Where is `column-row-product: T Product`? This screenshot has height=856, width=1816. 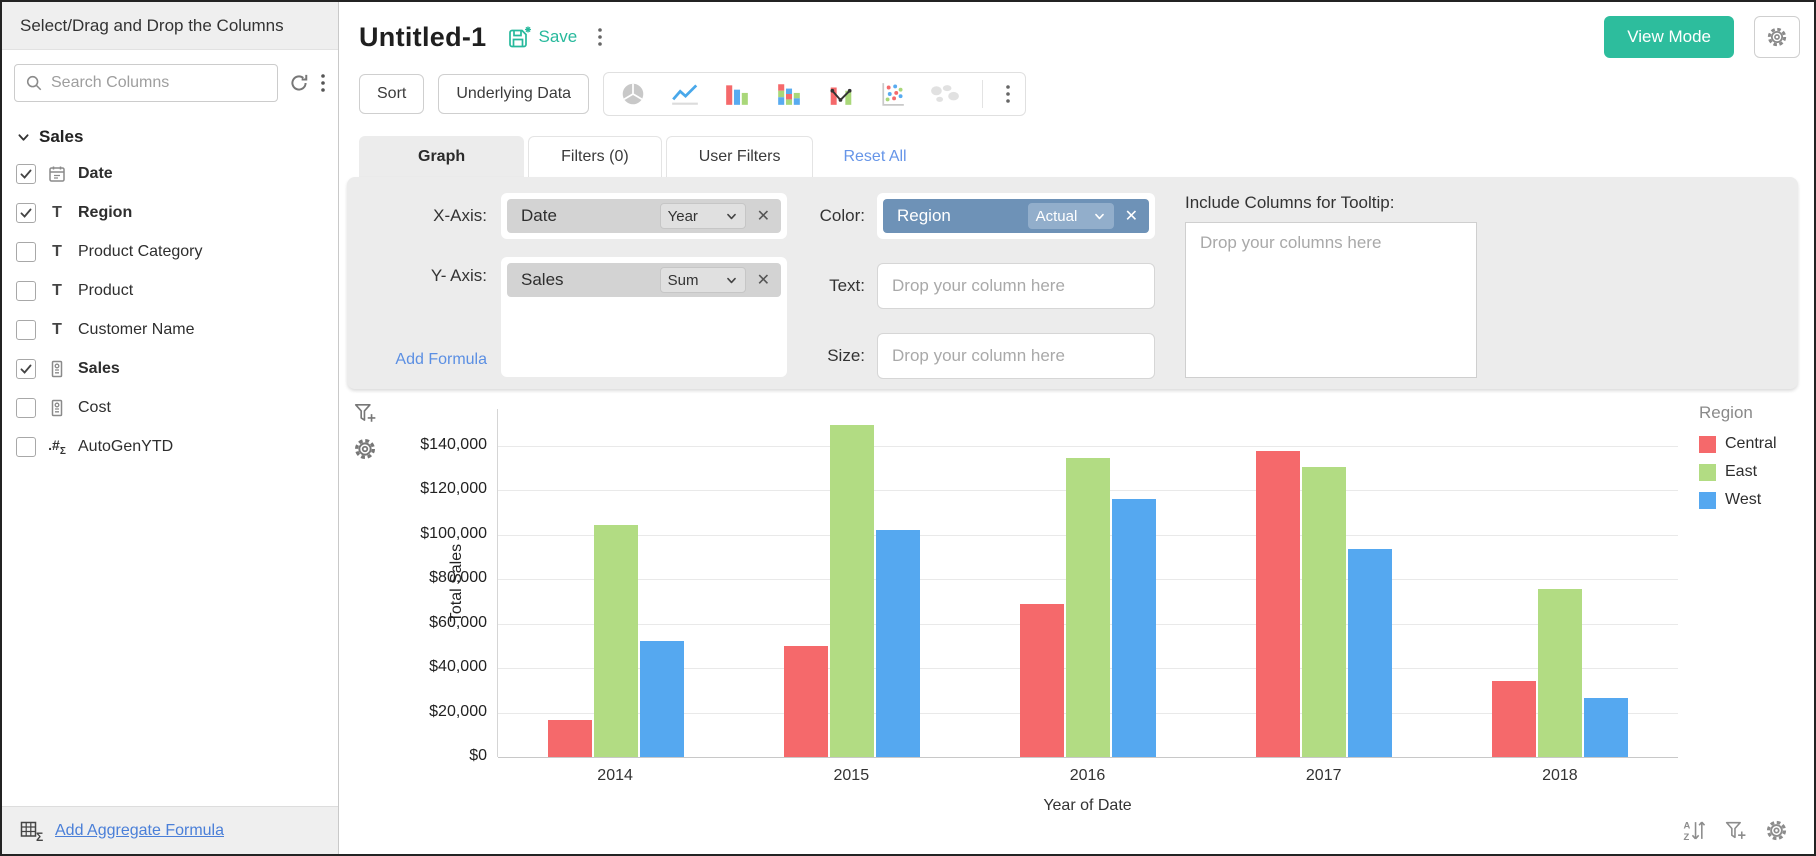 column-row-product: T Product is located at coordinates (170, 290).